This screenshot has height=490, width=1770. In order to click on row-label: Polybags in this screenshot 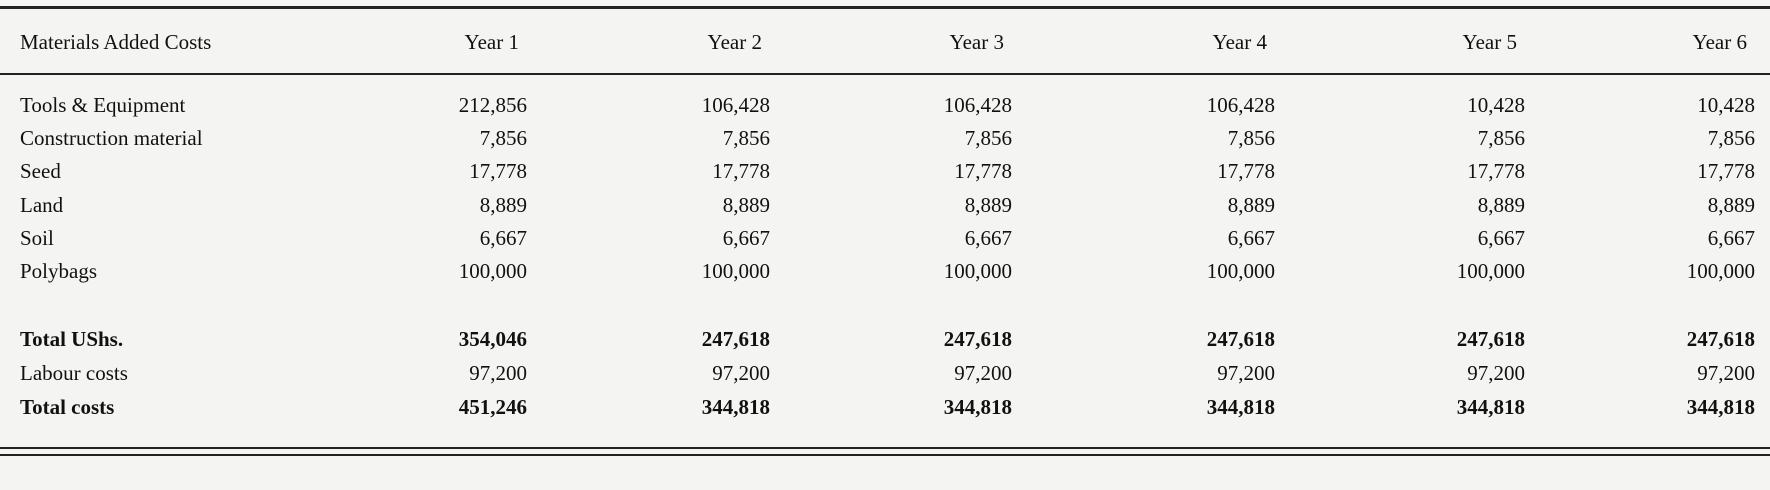, I will do `click(59, 271)`.